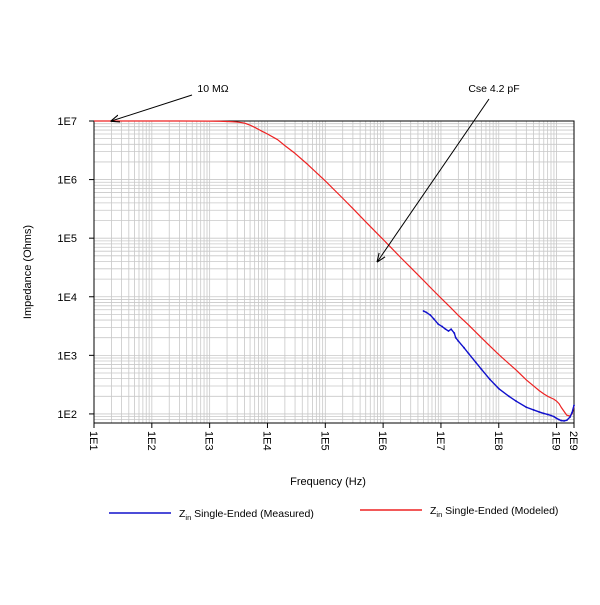 The width and height of the screenshot is (600, 605). I want to click on y-tick-label: 1E3, so click(67, 356).